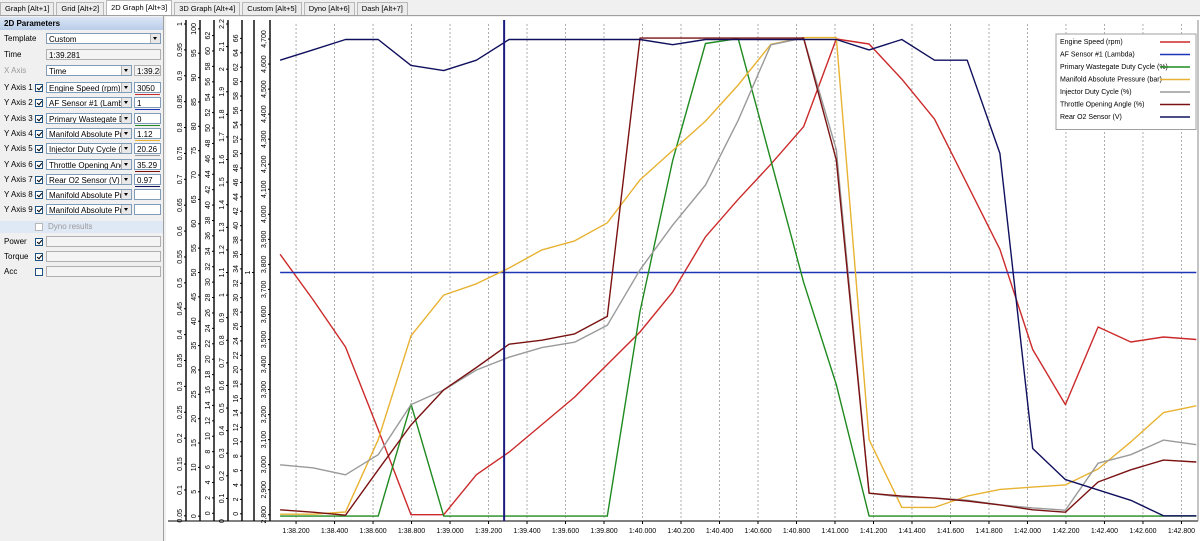 This screenshot has width=1200, height=541. Describe the element at coordinates (236, 327) in the screenshot. I see `y-tick-label: 26` at that location.